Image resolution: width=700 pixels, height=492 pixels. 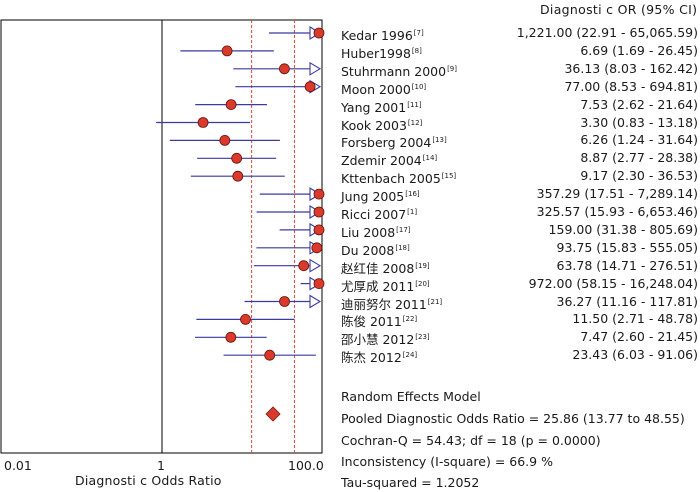 I want to click on study-name: Zdemir 2004, so click(x=381, y=161).